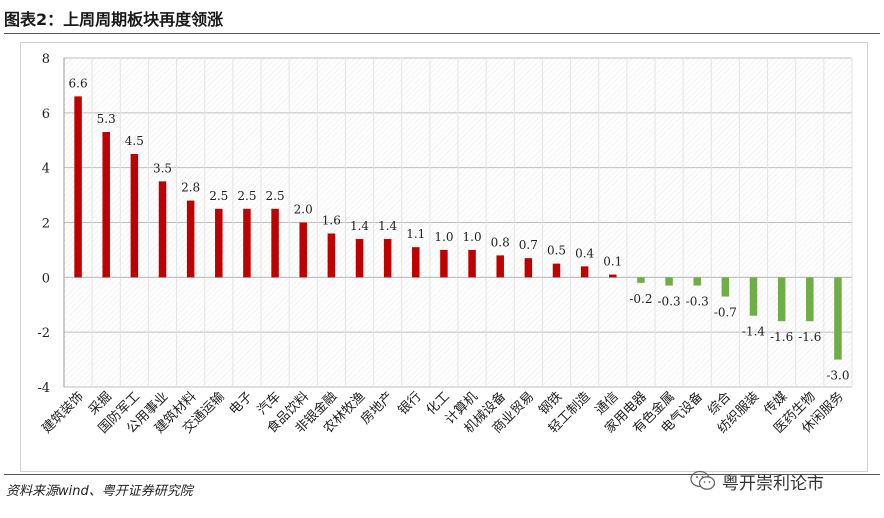 The width and height of the screenshot is (884, 518). What do you see at coordinates (442, 33) in the screenshot?
I see `title-divider` at bounding box center [442, 33].